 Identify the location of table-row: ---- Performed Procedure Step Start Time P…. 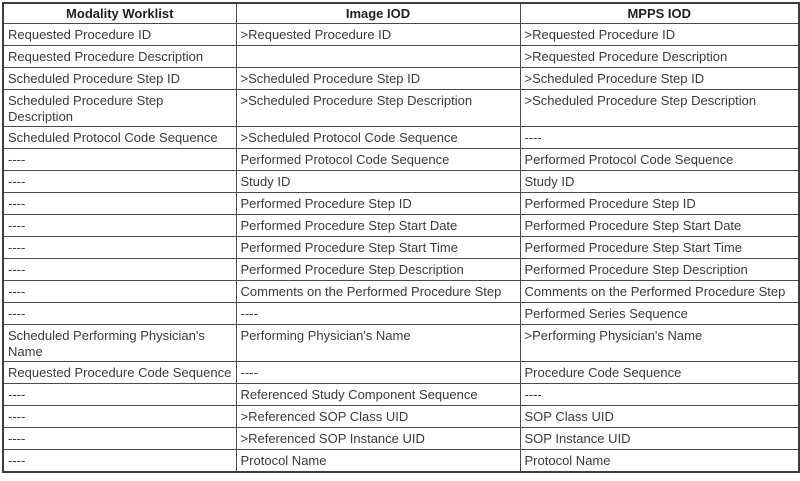
(401, 247).